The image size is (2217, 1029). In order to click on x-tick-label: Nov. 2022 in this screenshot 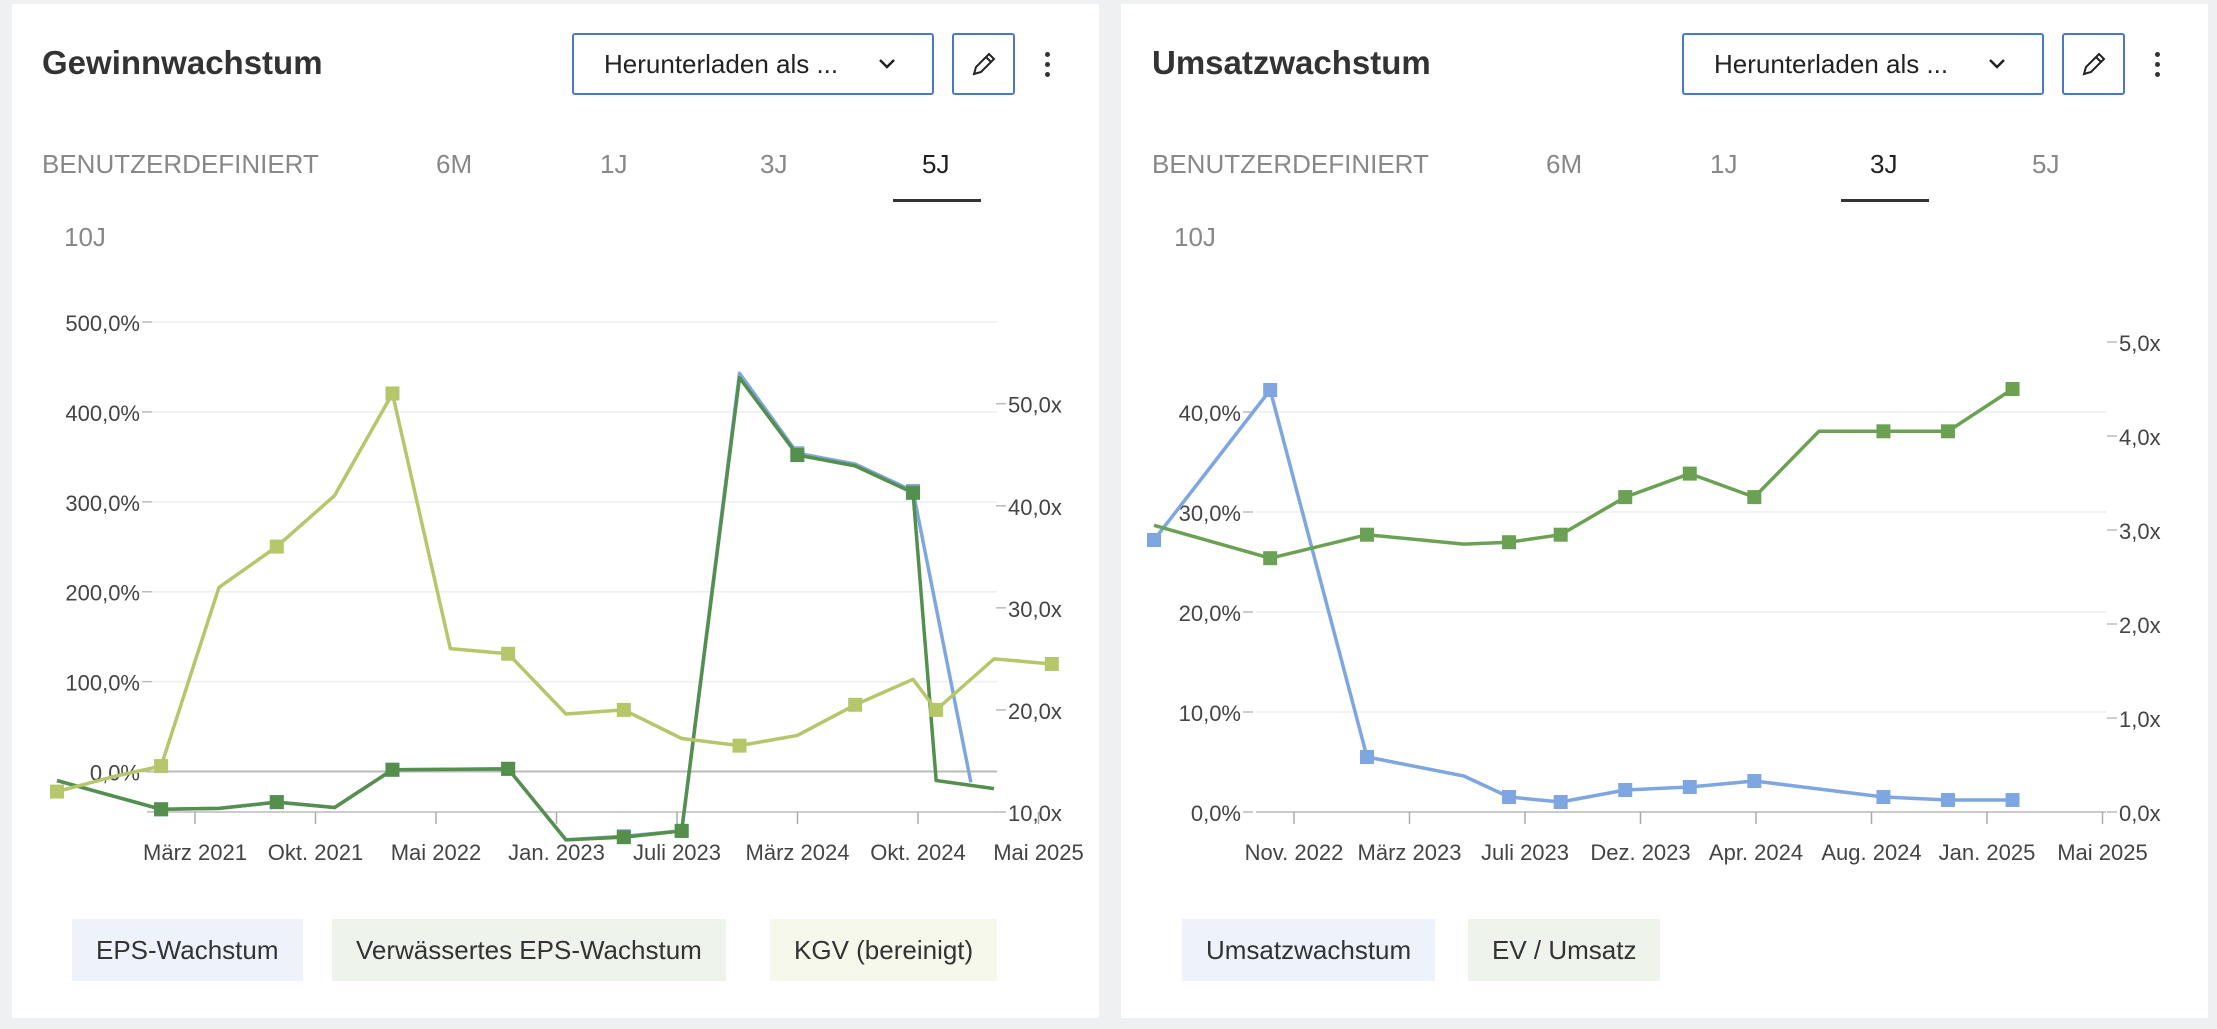, I will do `click(1294, 852)`.